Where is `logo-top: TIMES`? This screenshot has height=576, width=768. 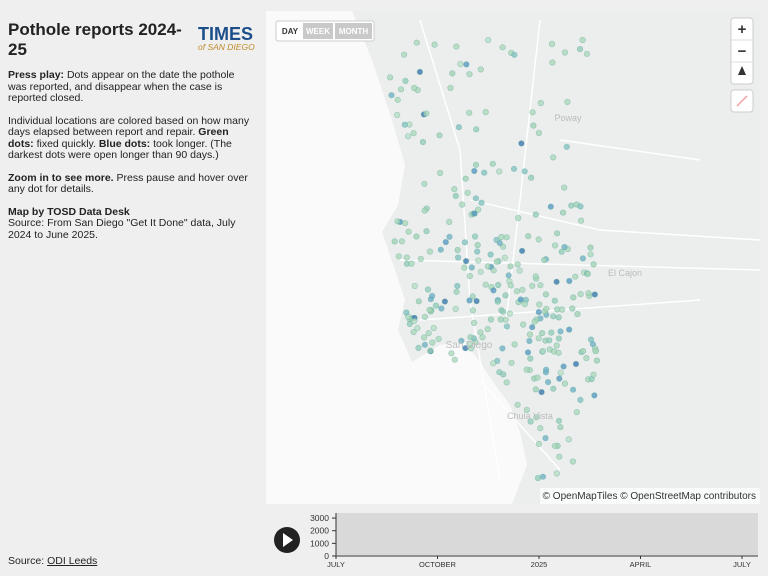
logo-top: TIMES is located at coordinates (226, 34).